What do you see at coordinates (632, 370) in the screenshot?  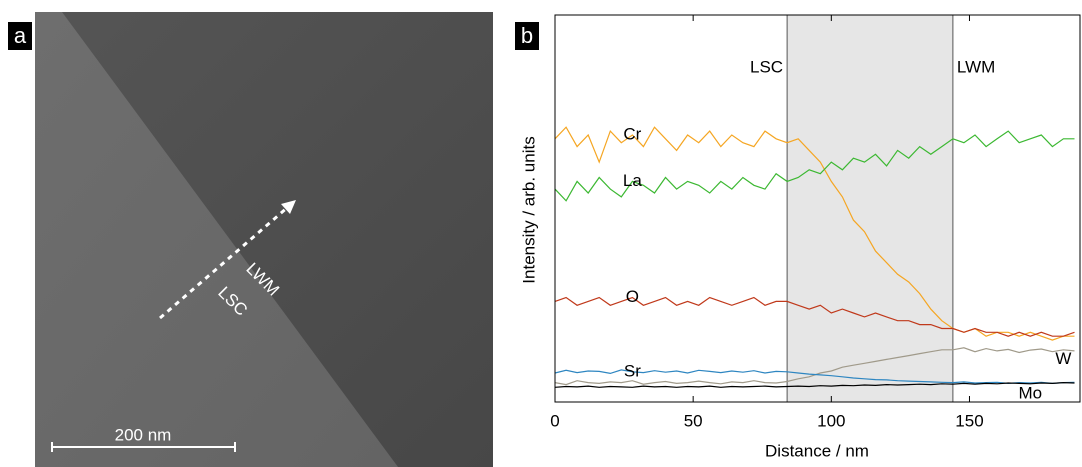 I see `series-label: Sr` at bounding box center [632, 370].